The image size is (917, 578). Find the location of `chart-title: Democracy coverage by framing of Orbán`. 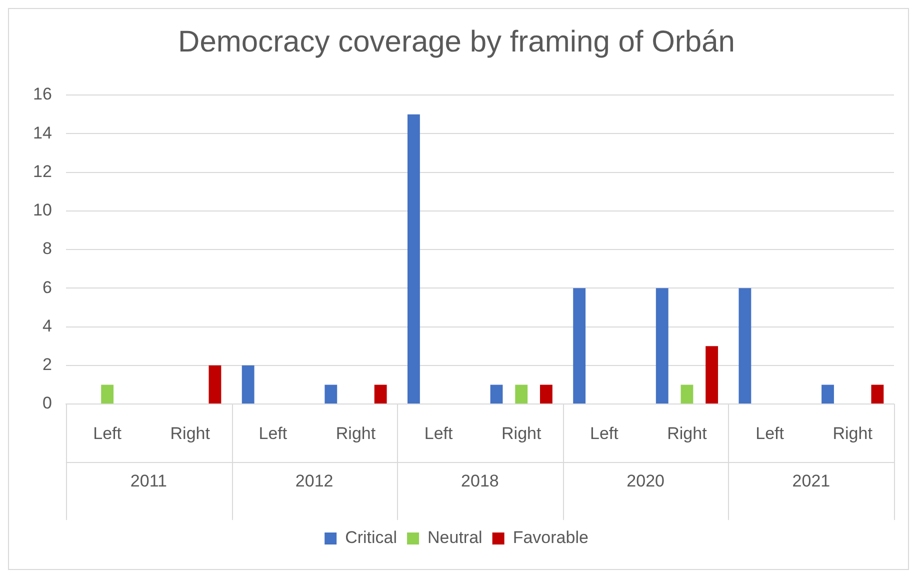

chart-title: Democracy coverage by framing of Orbán is located at coordinates (456, 41).